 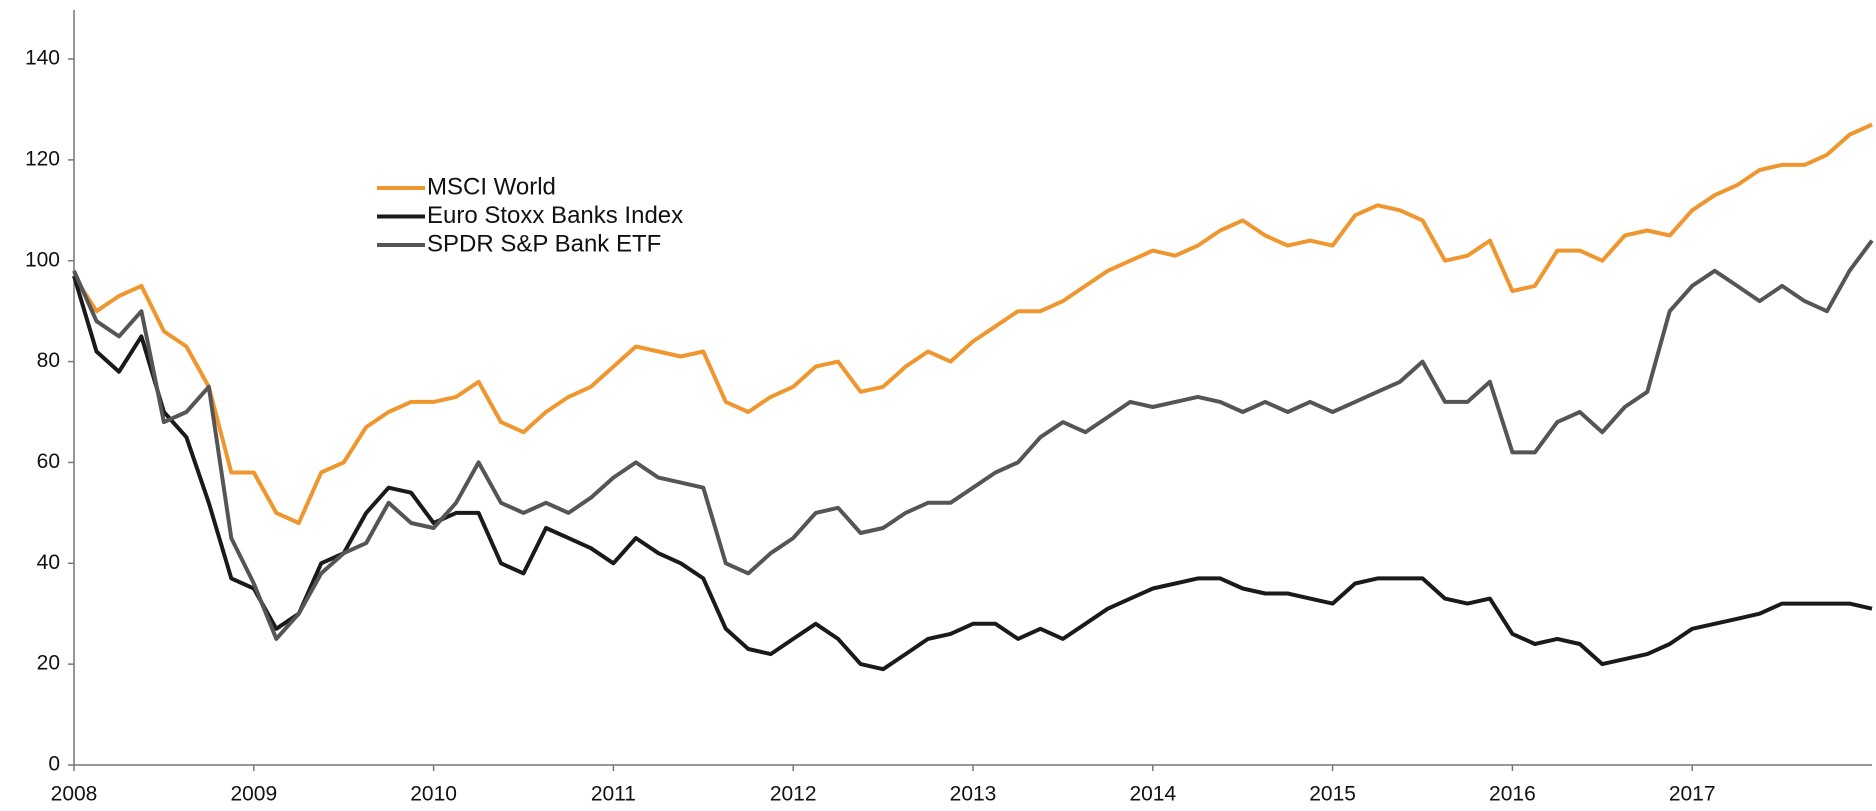 I want to click on y-tick-label: 140, so click(x=42, y=58).